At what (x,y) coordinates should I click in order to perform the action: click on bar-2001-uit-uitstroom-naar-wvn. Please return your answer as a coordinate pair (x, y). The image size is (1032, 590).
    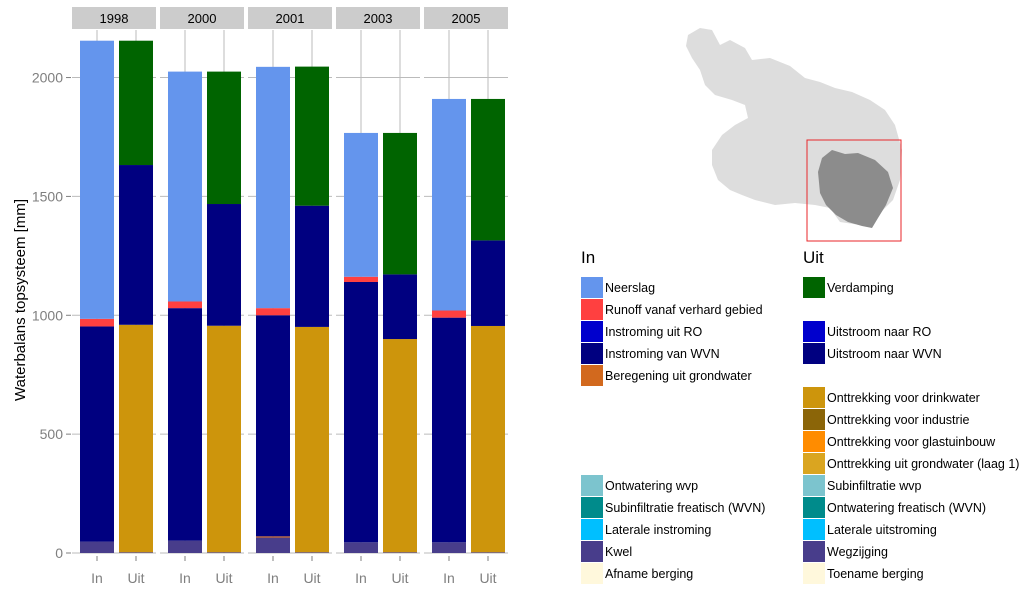
    Looking at the image, I should click on (312, 266).